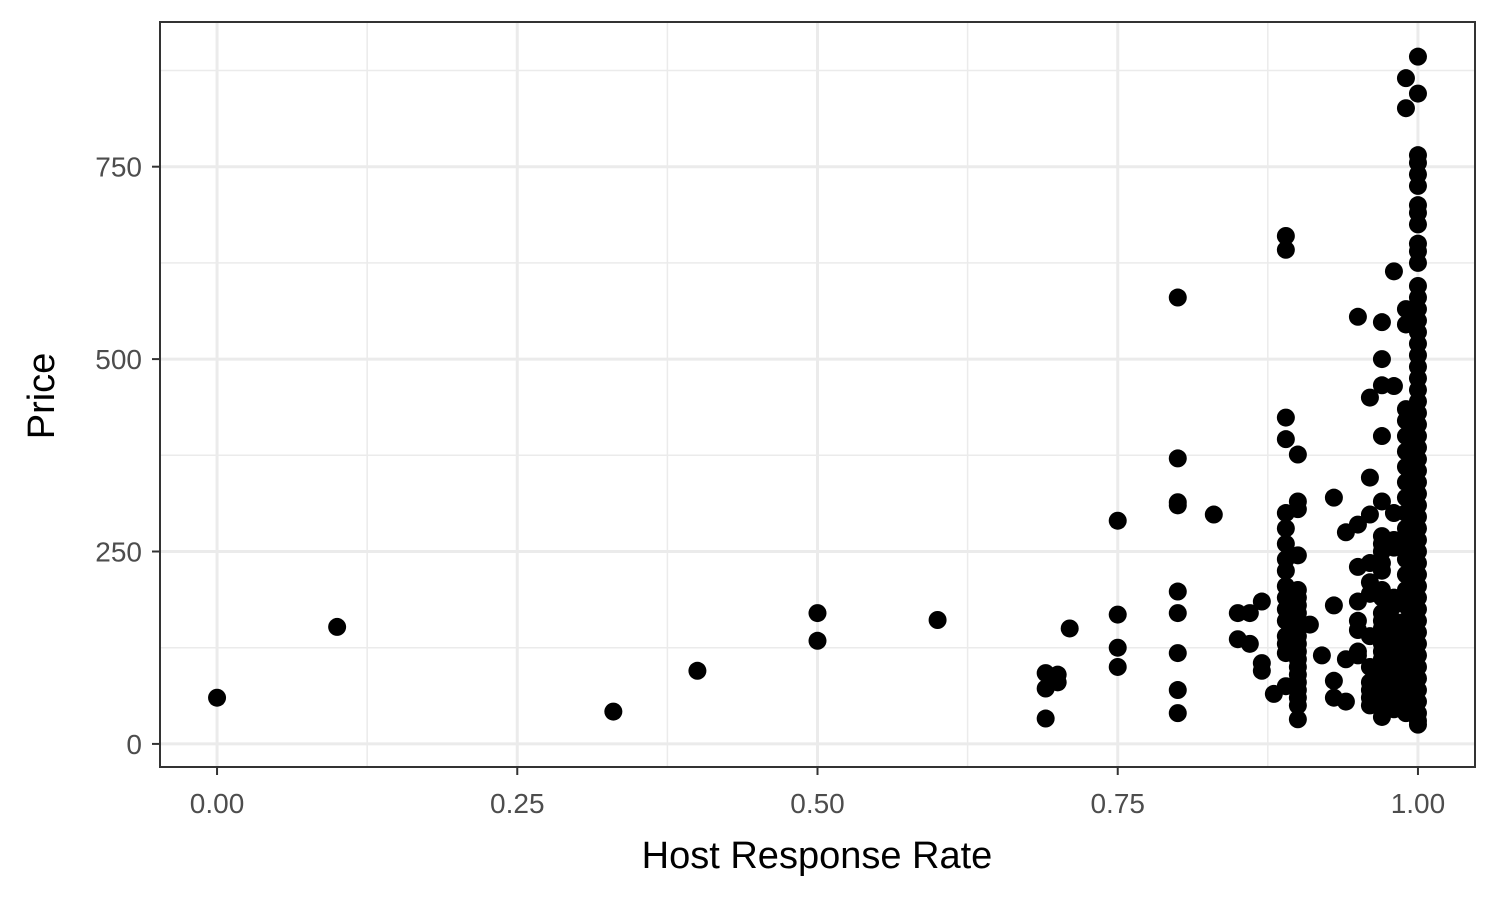  I want to click on y-tick-label: 250, so click(118, 552).